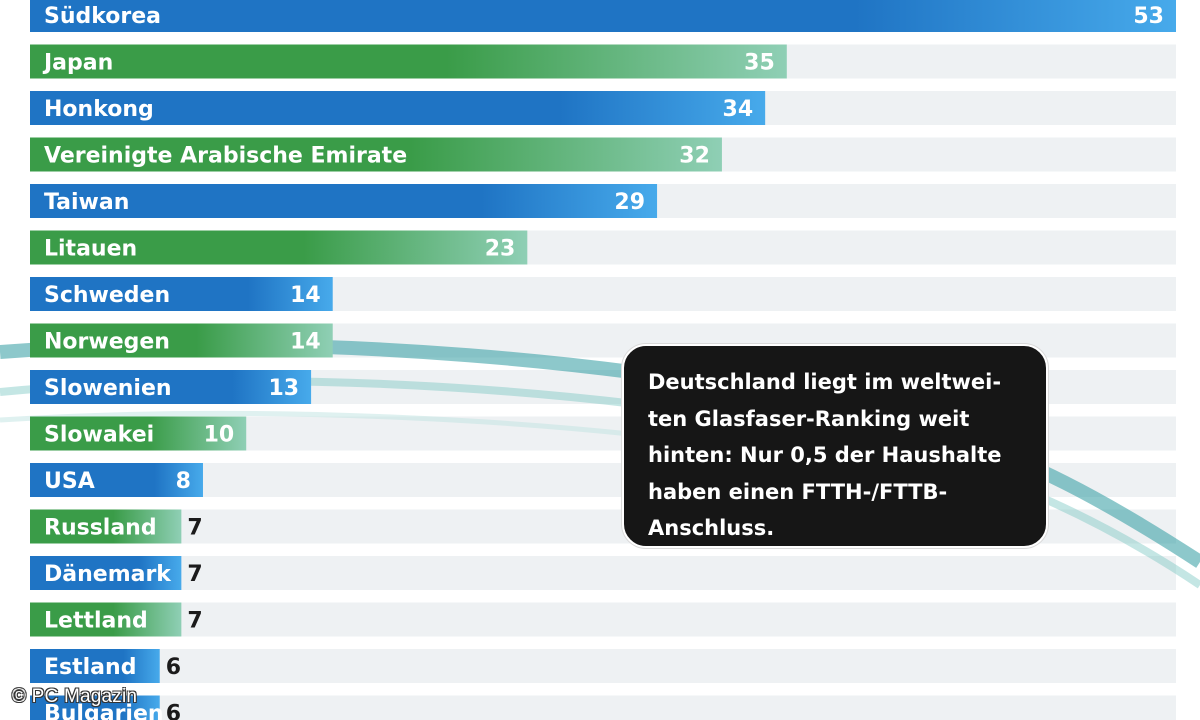 This screenshot has height=720, width=1200. What do you see at coordinates (738, 109) in the screenshot?
I see `value-label: 34` at bounding box center [738, 109].